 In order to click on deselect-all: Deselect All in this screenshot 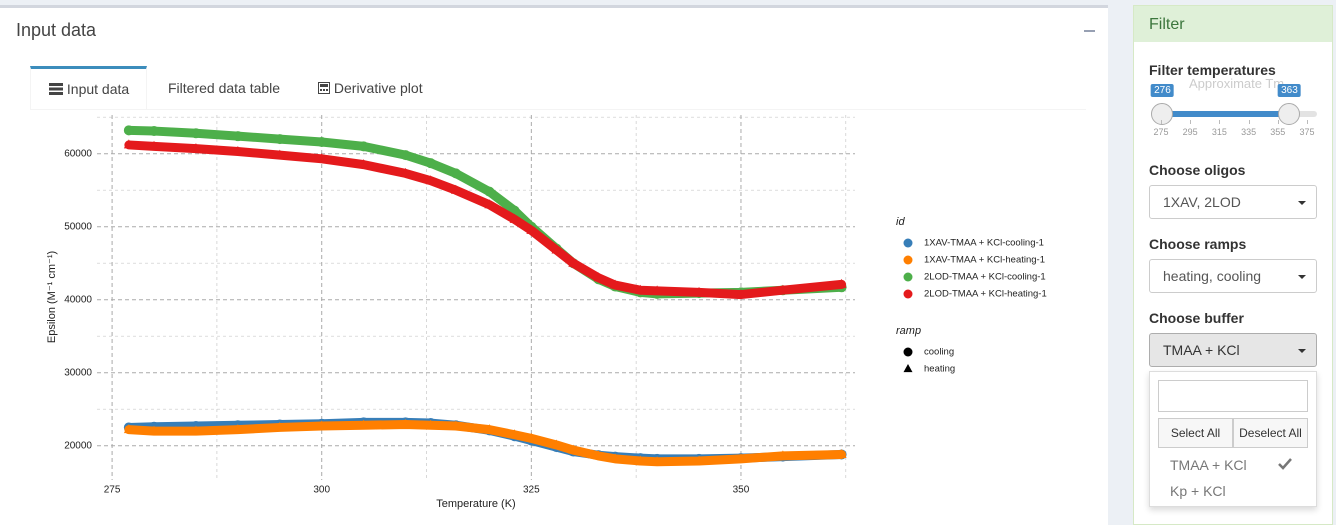, I will do `click(1270, 433)`.